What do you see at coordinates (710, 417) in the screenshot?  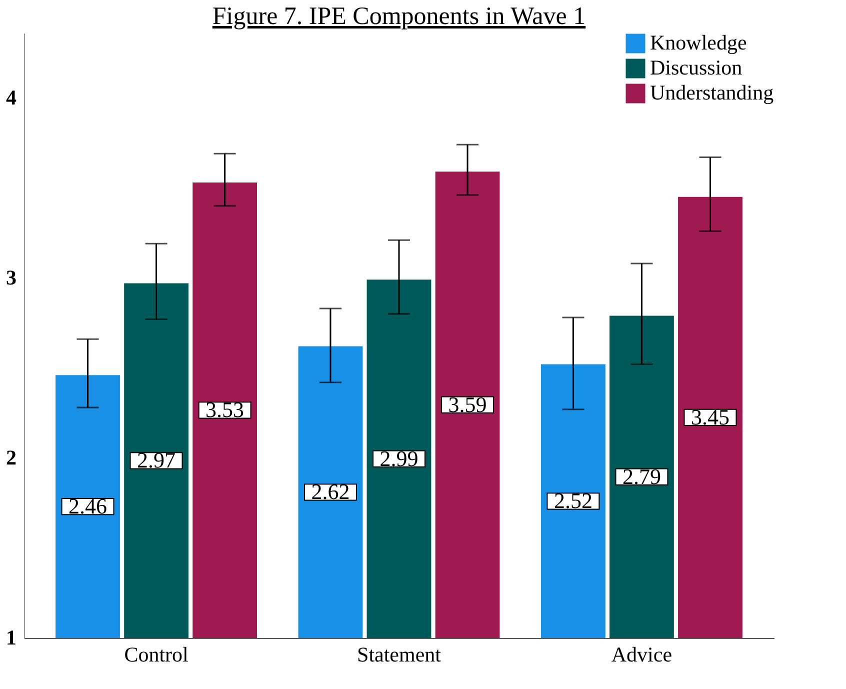 I see `data-label: 3.45` at bounding box center [710, 417].